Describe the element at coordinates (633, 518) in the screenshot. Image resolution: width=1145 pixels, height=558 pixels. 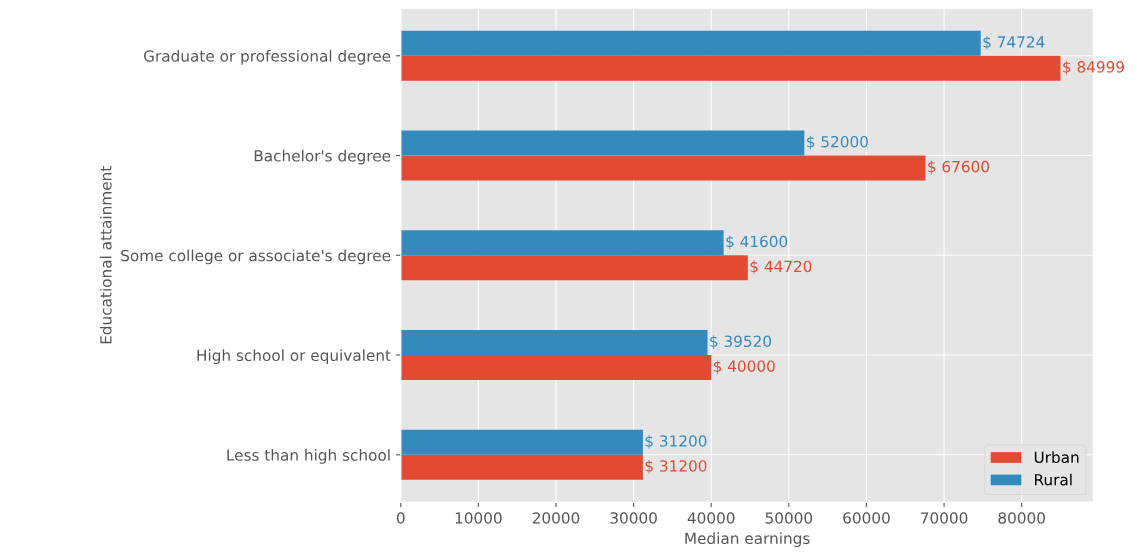
I see `x-tick-label: 30000` at that location.